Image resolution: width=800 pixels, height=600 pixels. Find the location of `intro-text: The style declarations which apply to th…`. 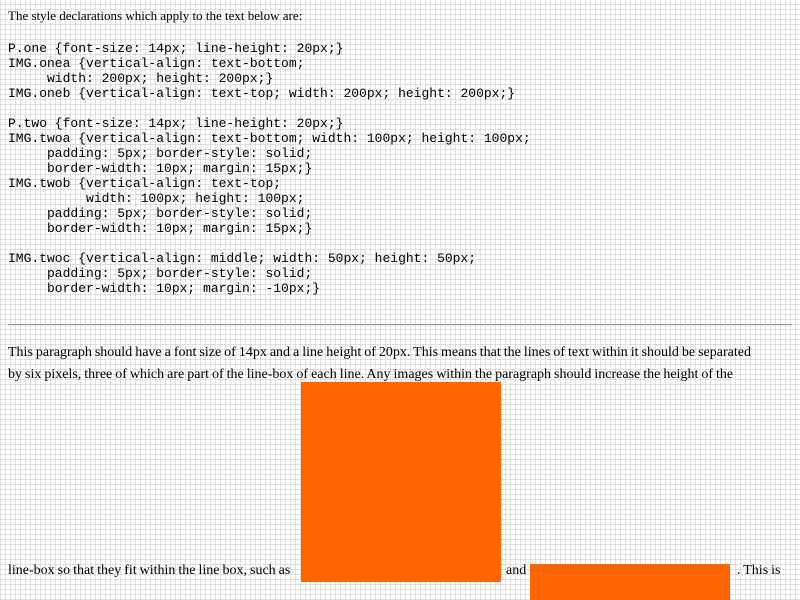

intro-text: The style declarations which apply to th… is located at coordinates (155, 15).